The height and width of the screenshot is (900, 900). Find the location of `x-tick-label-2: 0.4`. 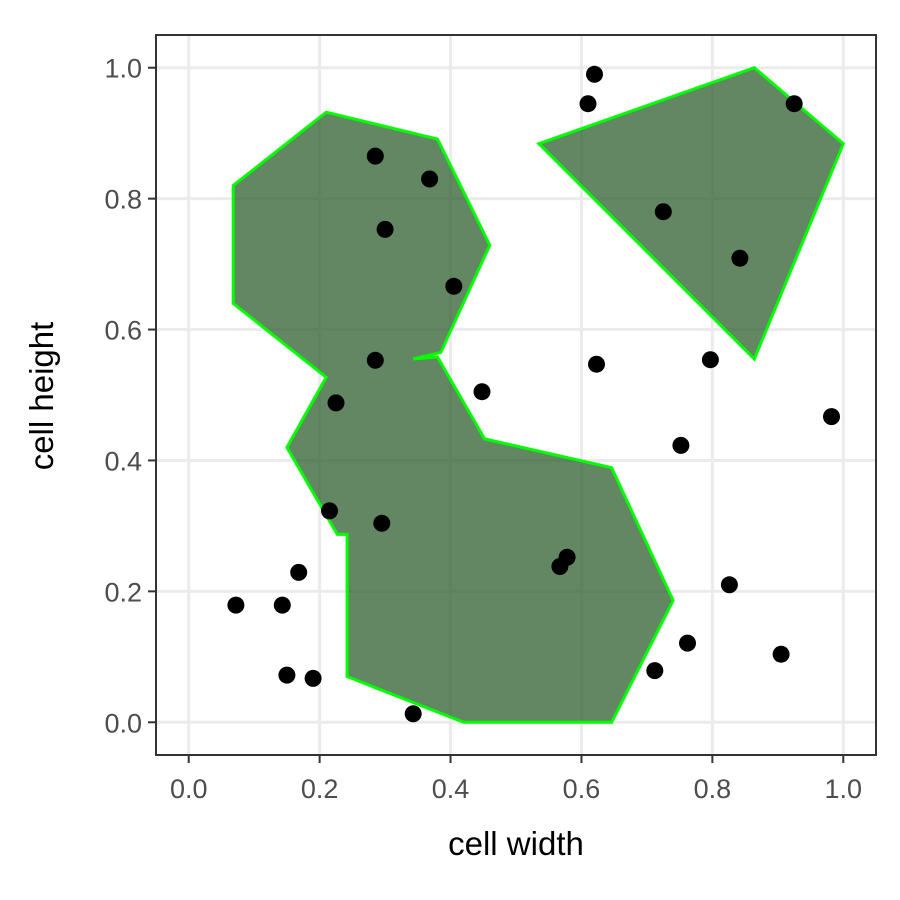

x-tick-label-2: 0.4 is located at coordinates (451, 789).